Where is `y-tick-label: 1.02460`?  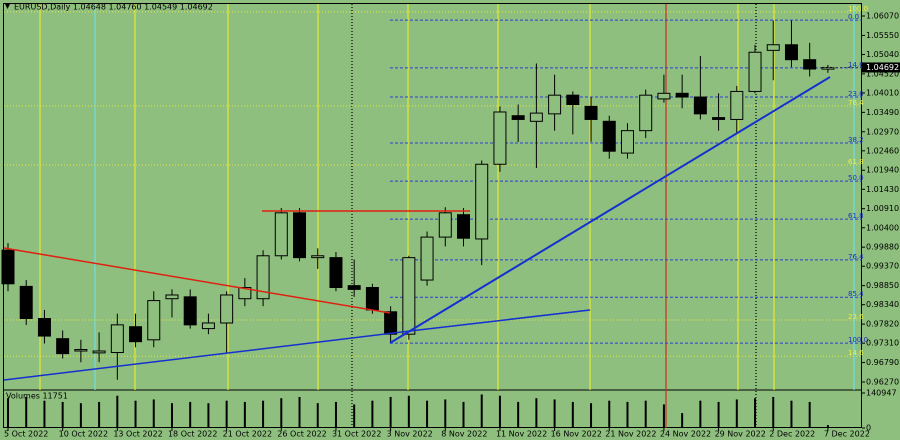 y-tick-label: 1.02460 is located at coordinates (882, 150).